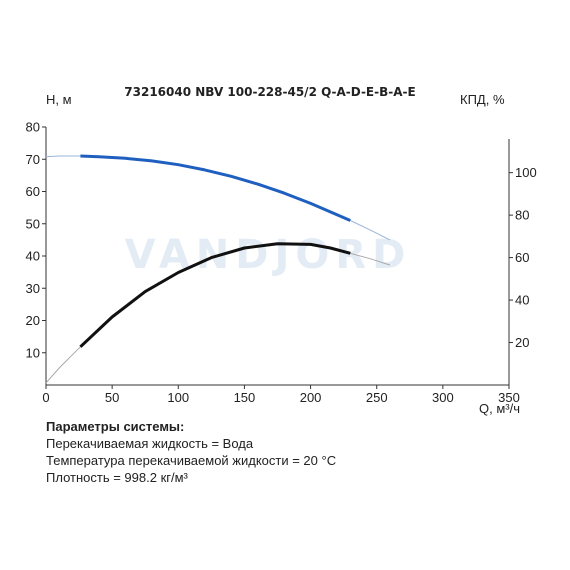  Describe the element at coordinates (311, 397) in the screenshot. I see `x-tick-label: 200` at that location.